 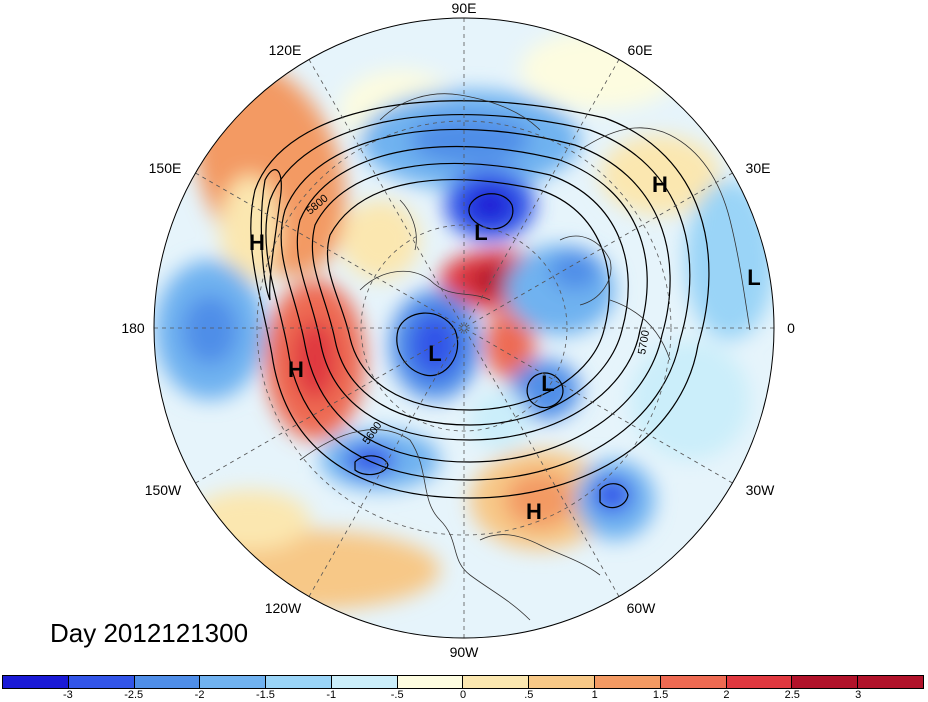 What do you see at coordinates (165, 168) in the screenshot?
I see `lon-label-150e: 150E` at bounding box center [165, 168].